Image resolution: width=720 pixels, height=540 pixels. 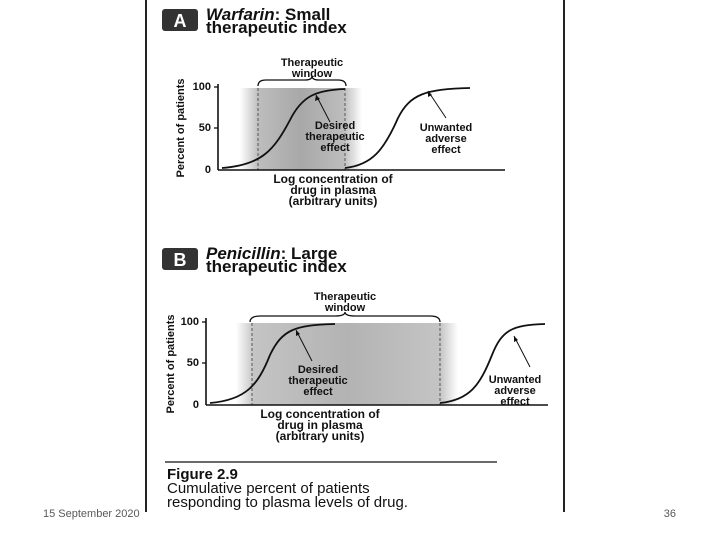 I want to click on panel-a-desired-curve, so click(x=283, y=128).